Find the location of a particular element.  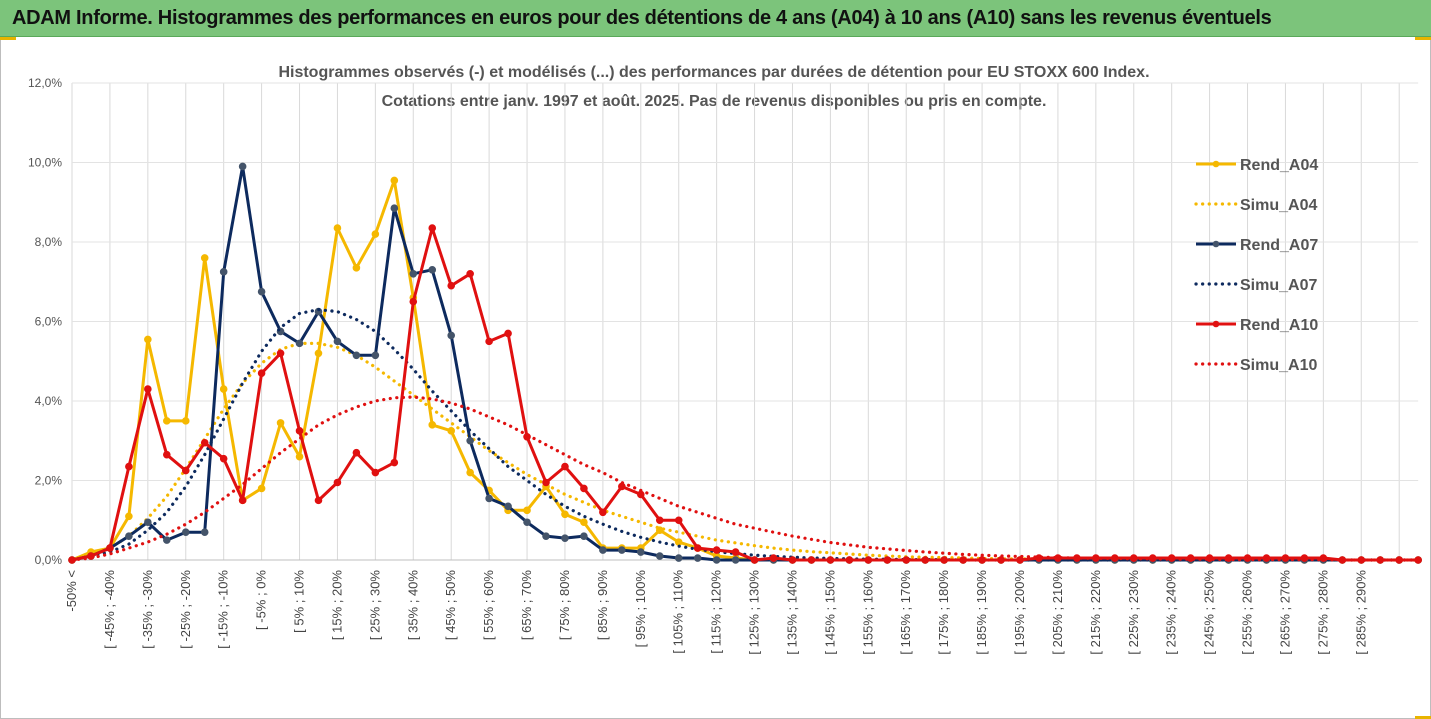

x-tick-label: [ 75% ; 80% is located at coordinates (564, 605).